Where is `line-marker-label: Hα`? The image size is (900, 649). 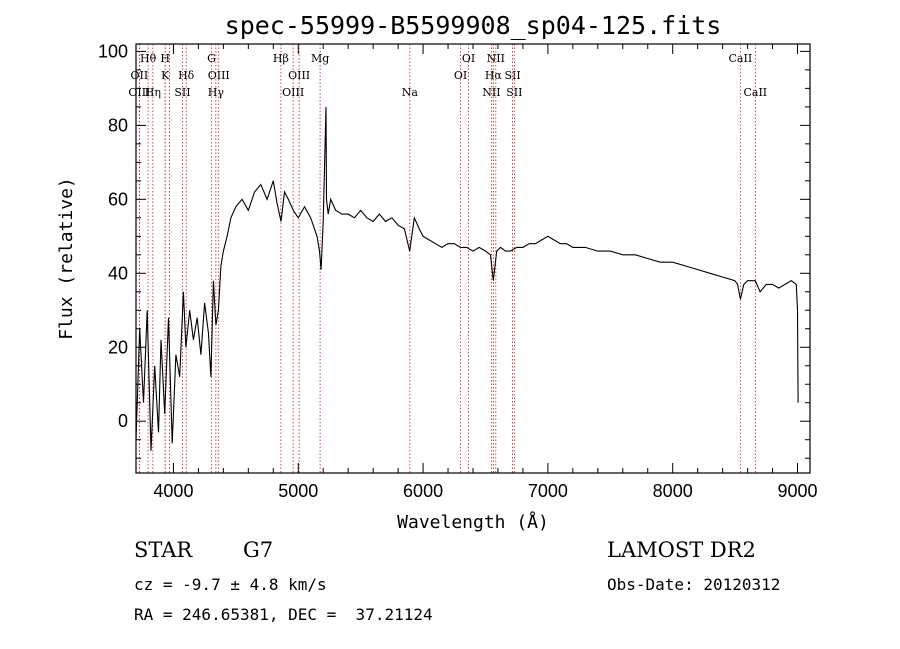 line-marker-label: Hα is located at coordinates (494, 75).